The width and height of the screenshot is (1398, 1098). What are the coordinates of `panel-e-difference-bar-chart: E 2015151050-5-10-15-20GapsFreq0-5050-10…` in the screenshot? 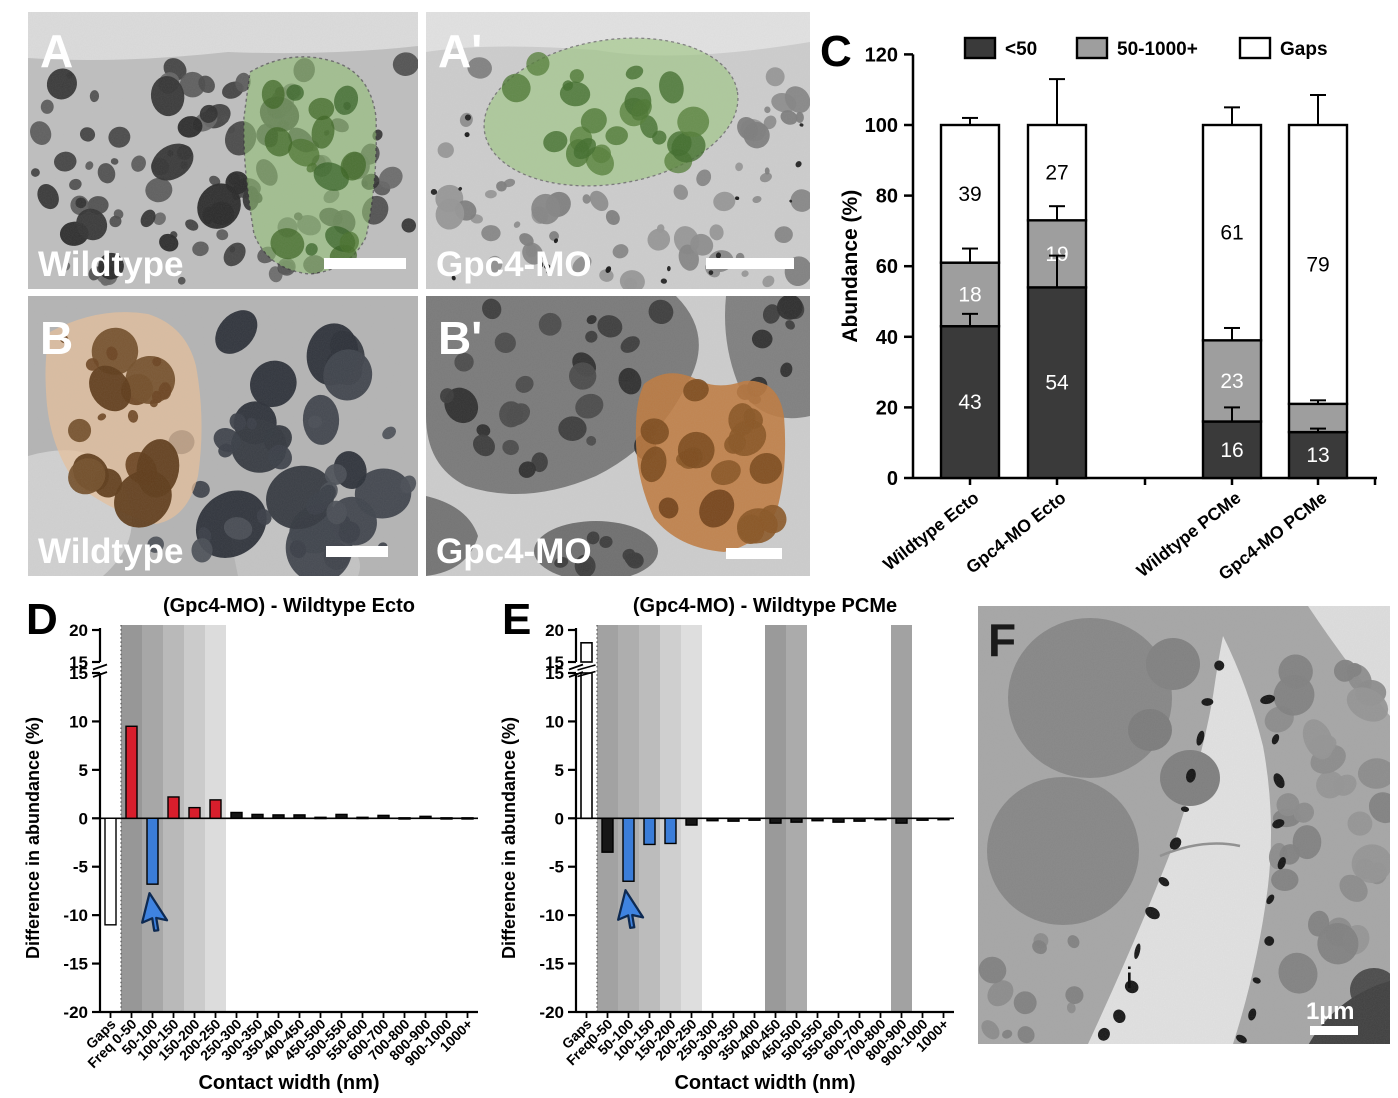 It's located at (726, 844).